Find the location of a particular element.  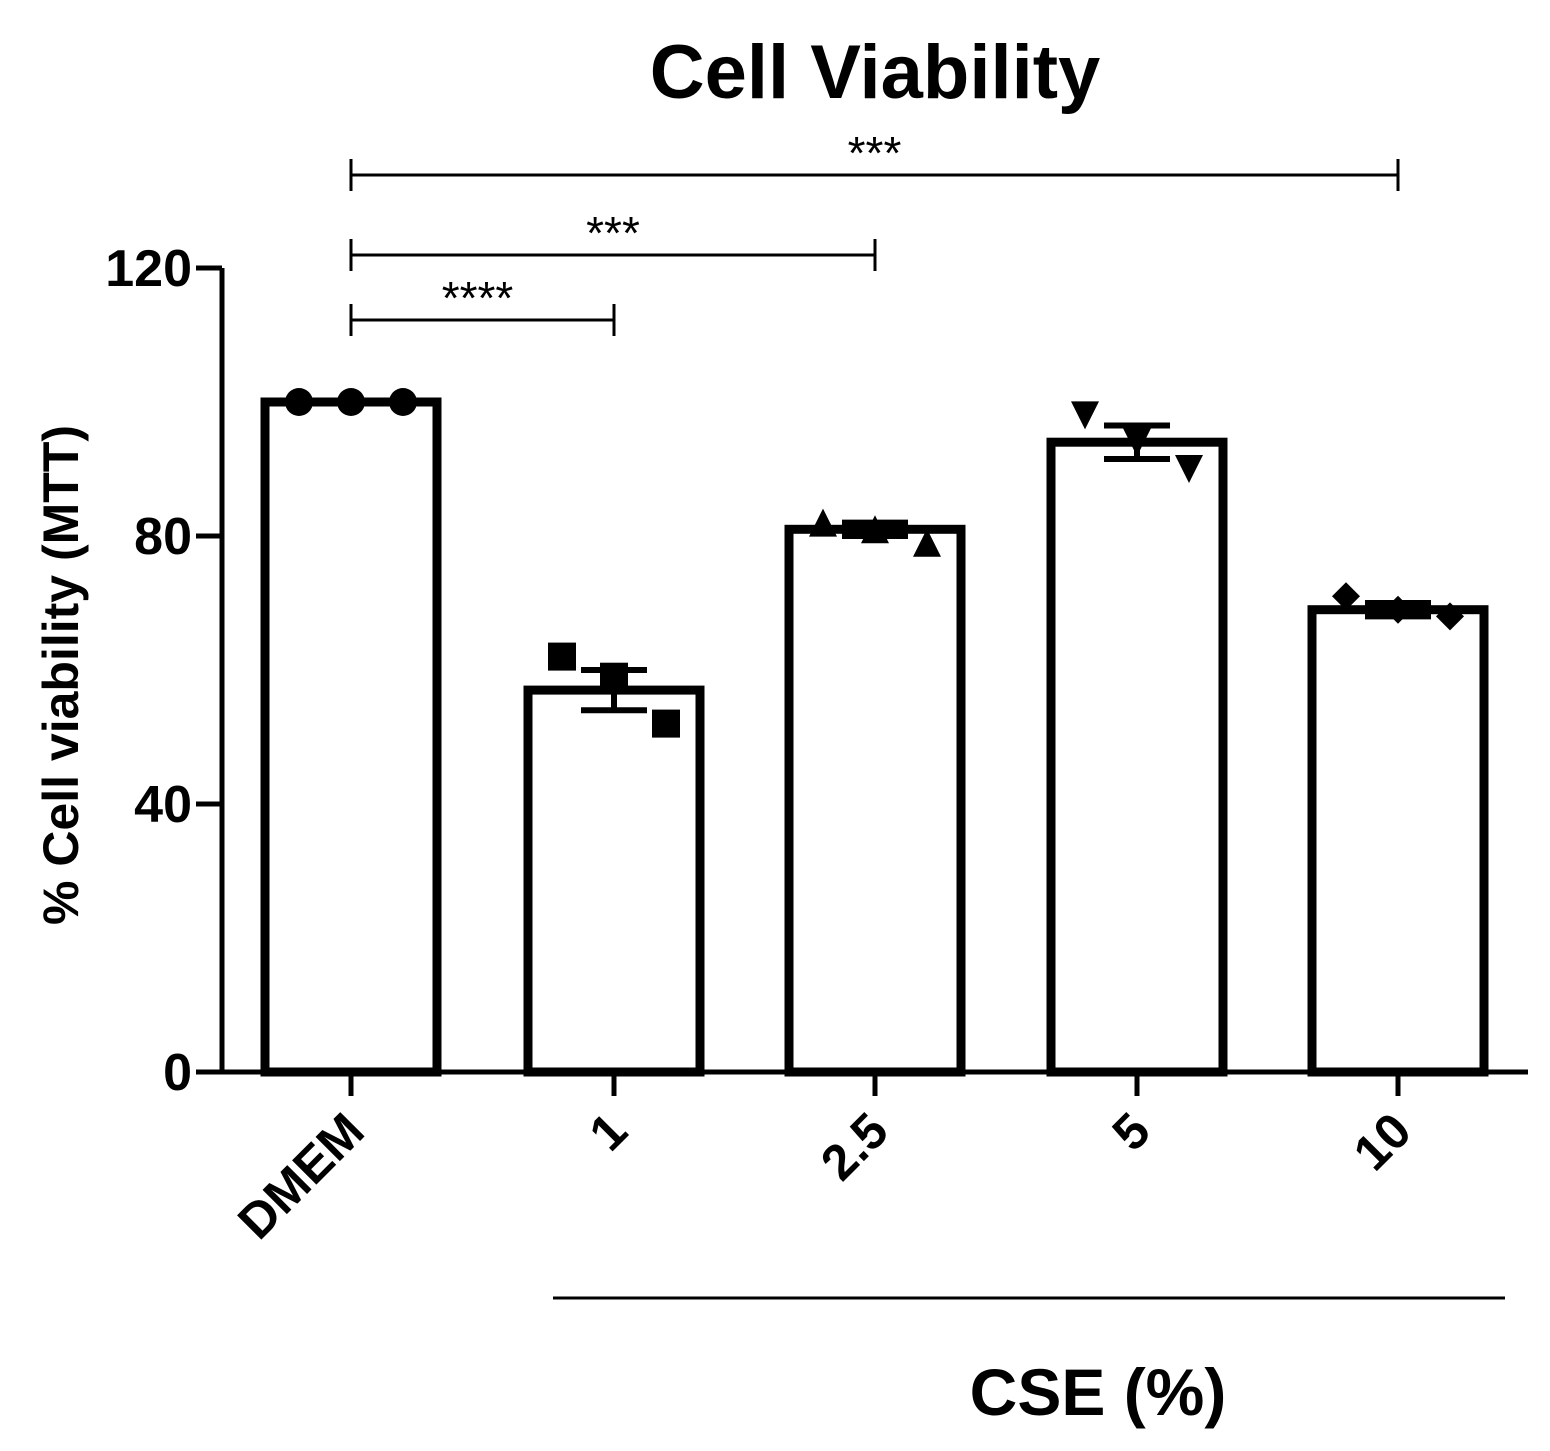

y-tick-label: 0 is located at coordinates (177, 1073).